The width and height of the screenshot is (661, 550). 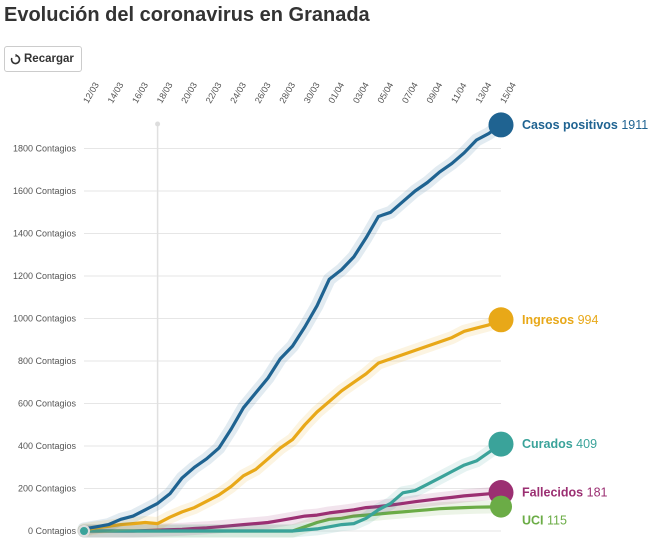 I want to click on start-marker, so click(x=84, y=531).